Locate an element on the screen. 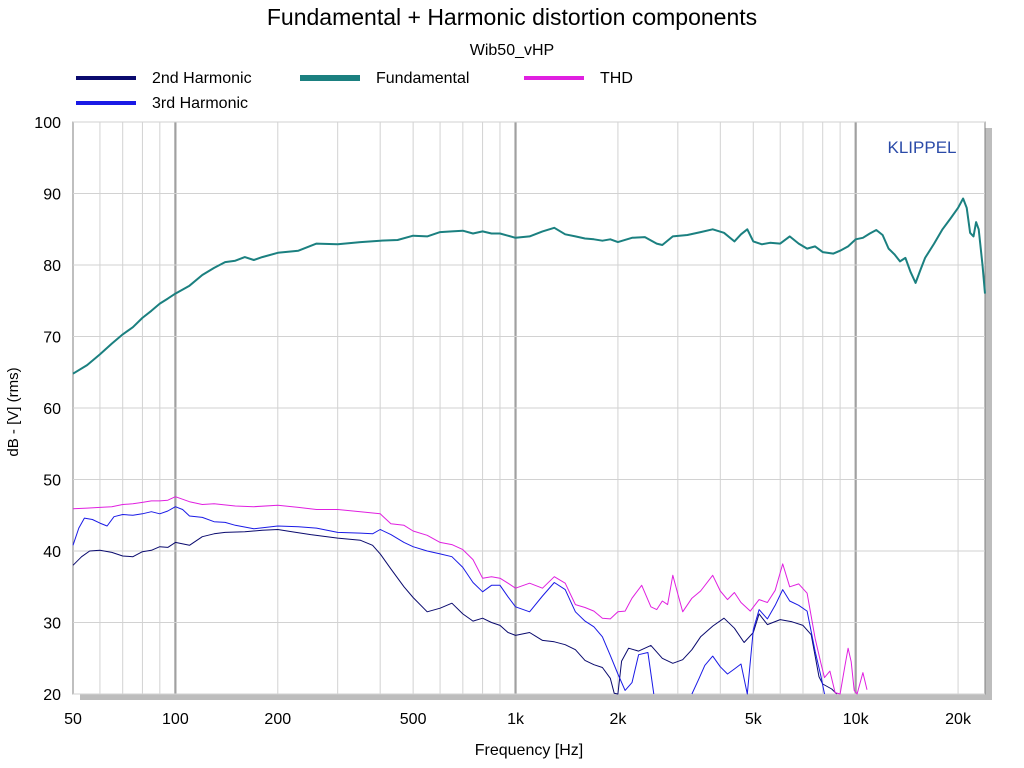  x-tick-label: 20k is located at coordinates (958, 719).